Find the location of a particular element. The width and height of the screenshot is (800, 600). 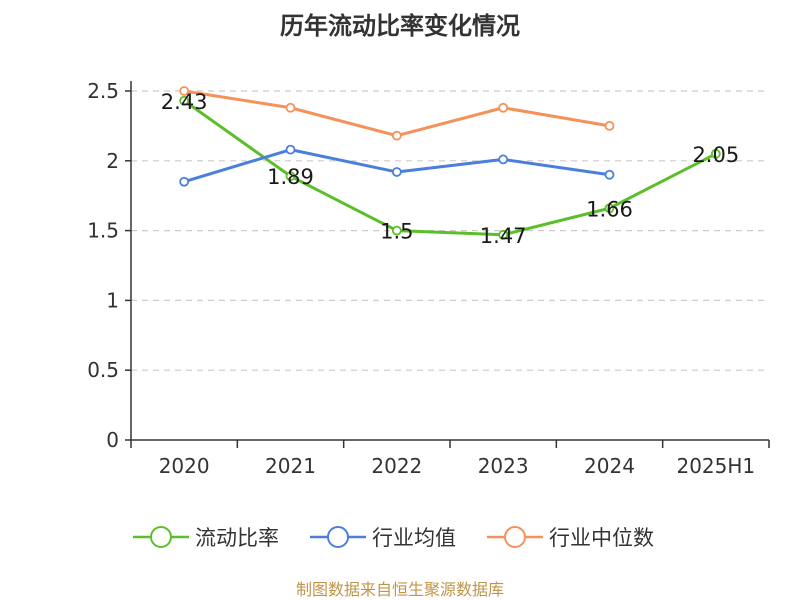

x-tick-label: 2022 is located at coordinates (396, 466).